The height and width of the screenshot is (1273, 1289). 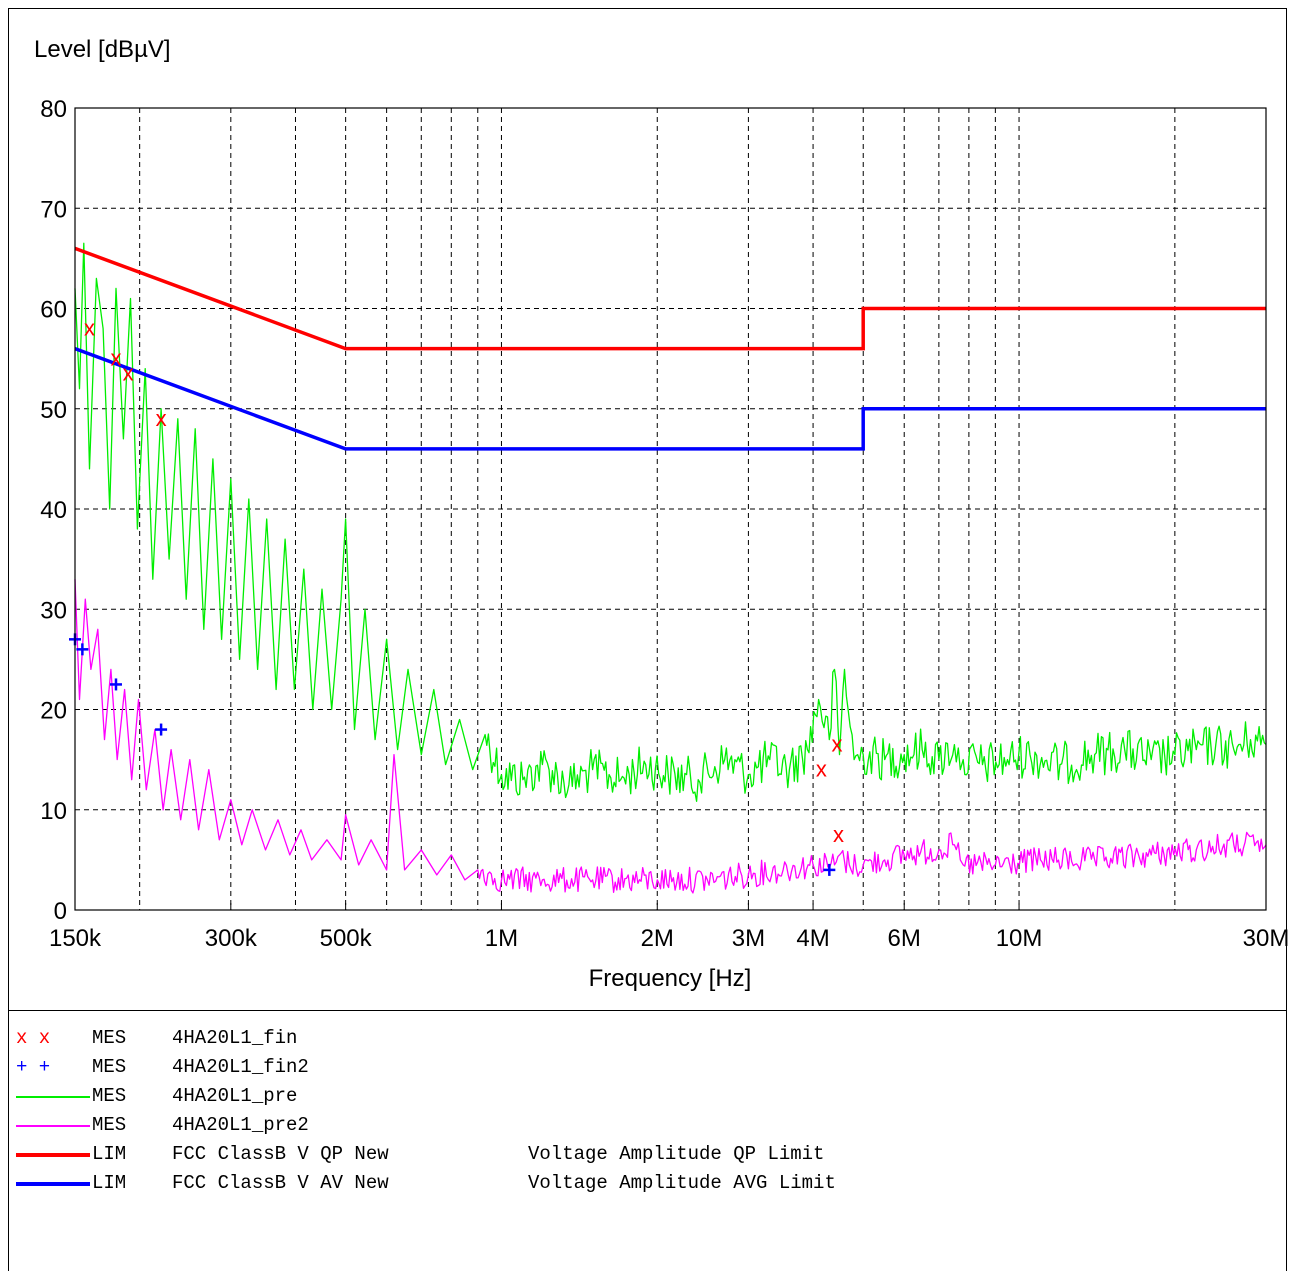 I want to click on x-tick-label: 150k, so click(x=75, y=938).